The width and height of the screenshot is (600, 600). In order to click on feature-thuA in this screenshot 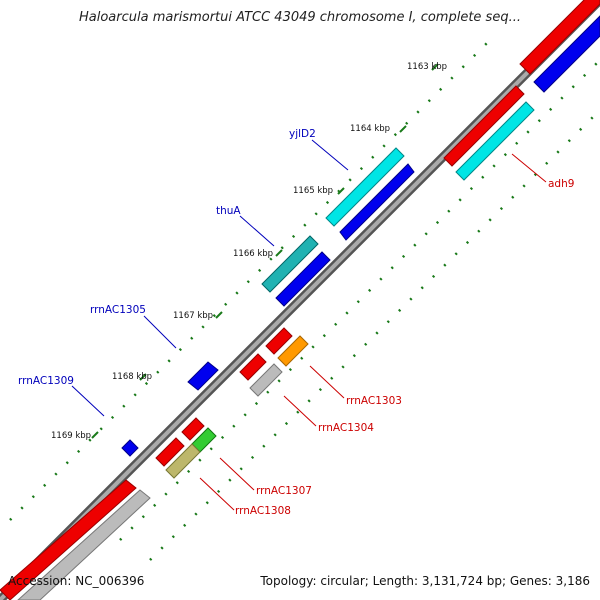, I will do `click(290, 264)`.